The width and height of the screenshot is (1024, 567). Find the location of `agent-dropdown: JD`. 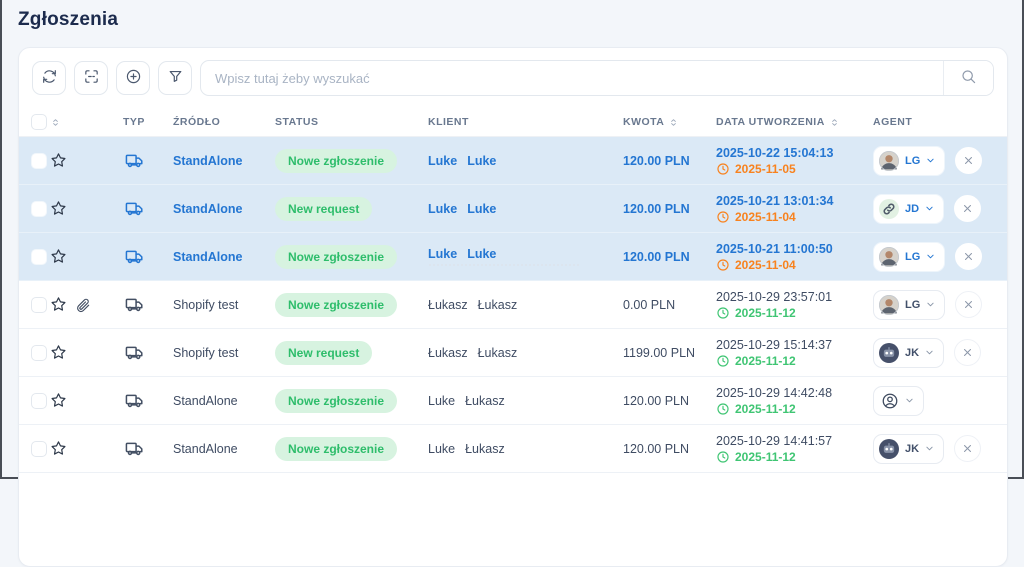

agent-dropdown: JD is located at coordinates (909, 208).